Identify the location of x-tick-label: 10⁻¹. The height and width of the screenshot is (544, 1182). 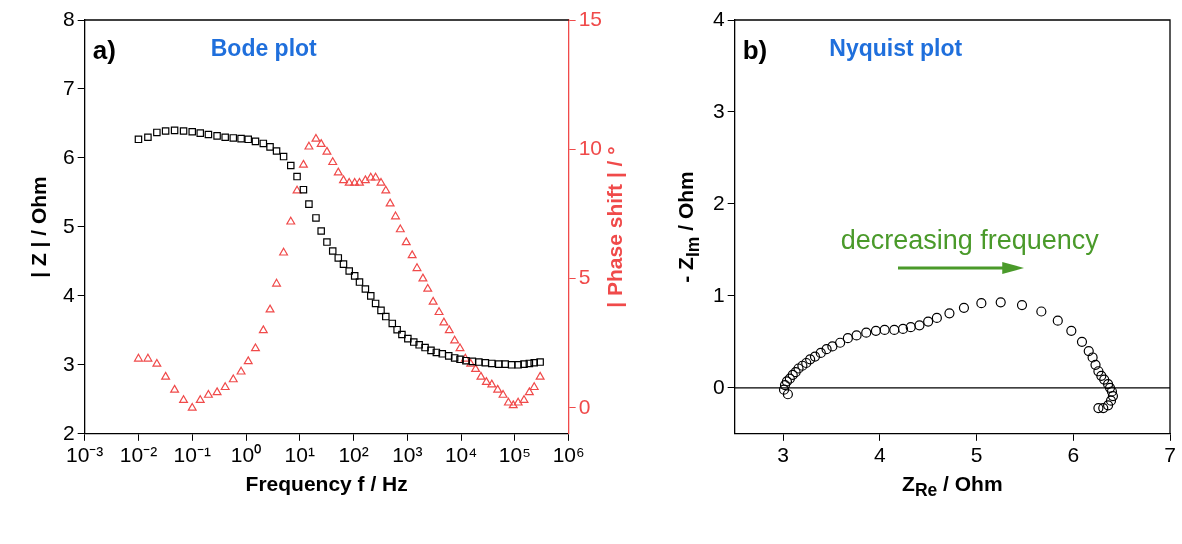
(192, 455).